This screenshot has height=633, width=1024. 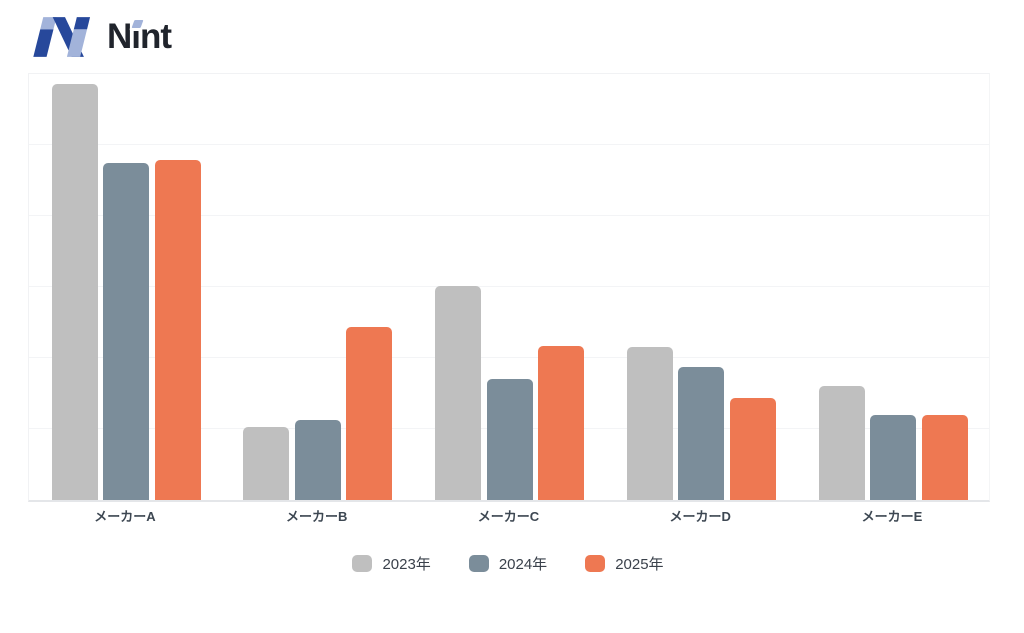 I want to click on x-axis-label-cat4: メーカーE, so click(x=892, y=516).